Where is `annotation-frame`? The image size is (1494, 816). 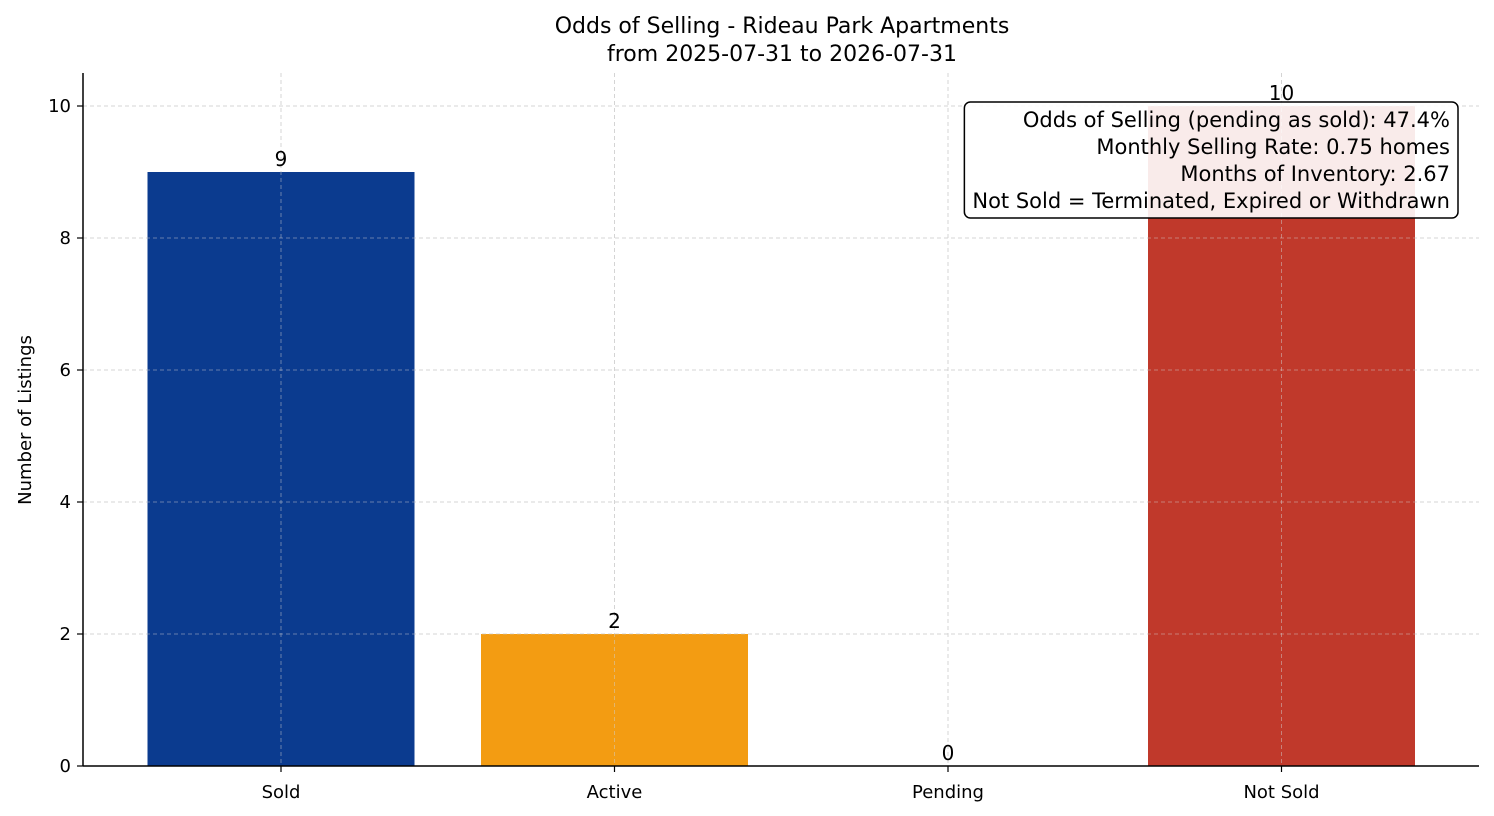
annotation-frame is located at coordinates (1211, 160).